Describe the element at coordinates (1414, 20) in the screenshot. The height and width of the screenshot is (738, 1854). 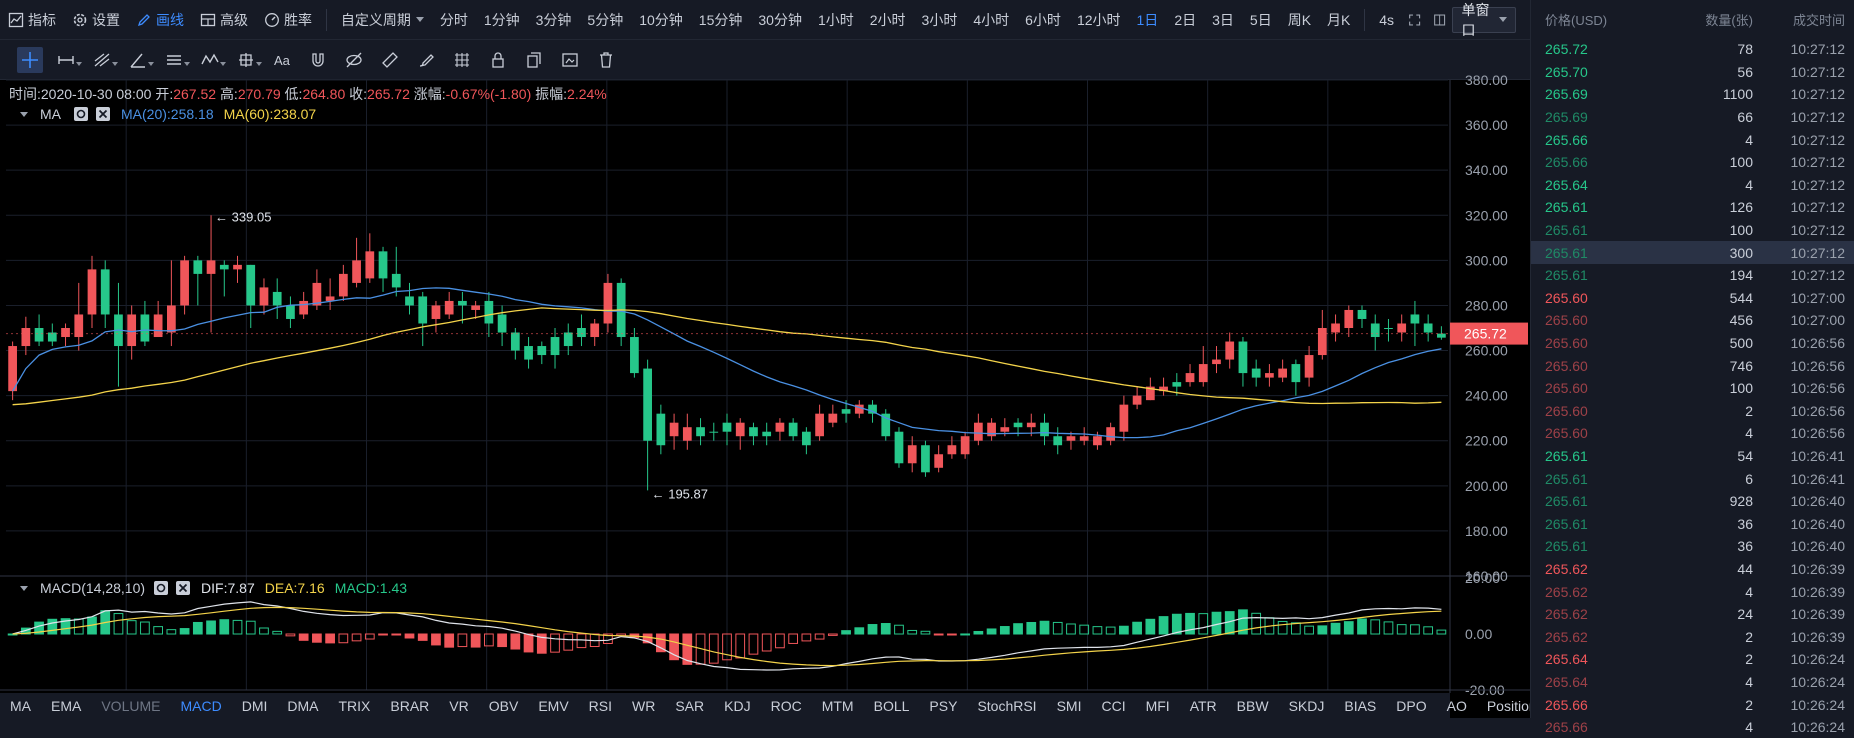
I see `expand-icon` at that location.